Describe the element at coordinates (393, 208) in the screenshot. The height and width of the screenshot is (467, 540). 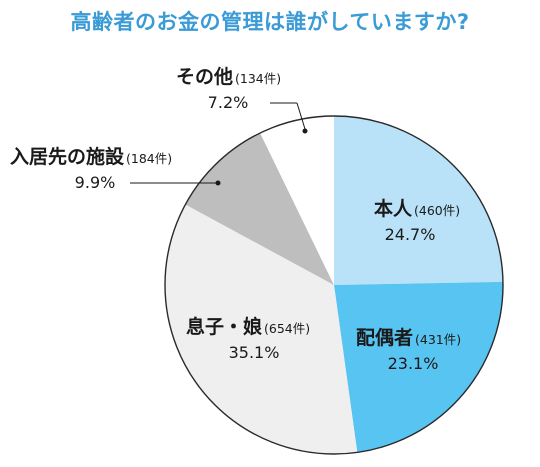
I see `slice-label-honnin: 本人` at that location.